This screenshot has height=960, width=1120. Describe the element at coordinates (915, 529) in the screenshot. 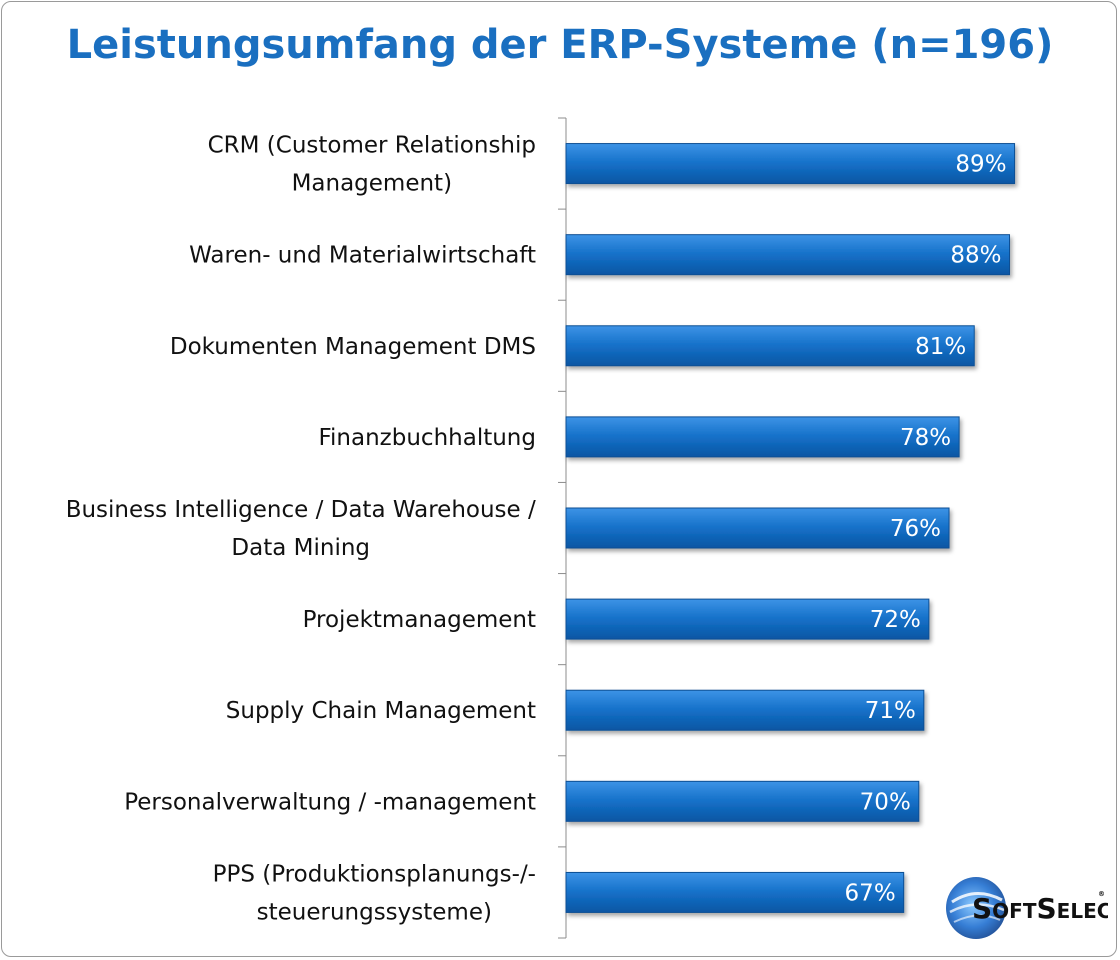

I see `bar-value-label: 76%` at that location.